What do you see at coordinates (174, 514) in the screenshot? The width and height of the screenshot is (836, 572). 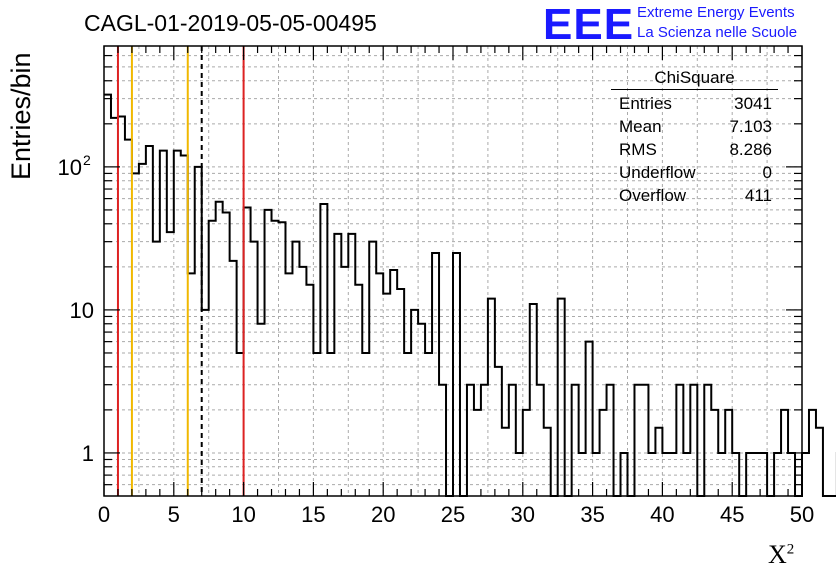 I see `x-tick-label: 5` at bounding box center [174, 514].